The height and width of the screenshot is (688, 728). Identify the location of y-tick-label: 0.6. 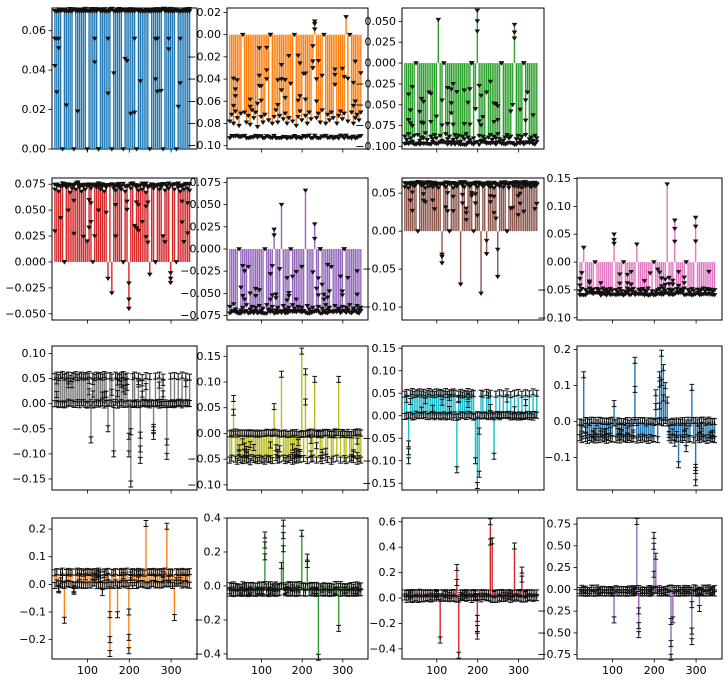
(388, 521).